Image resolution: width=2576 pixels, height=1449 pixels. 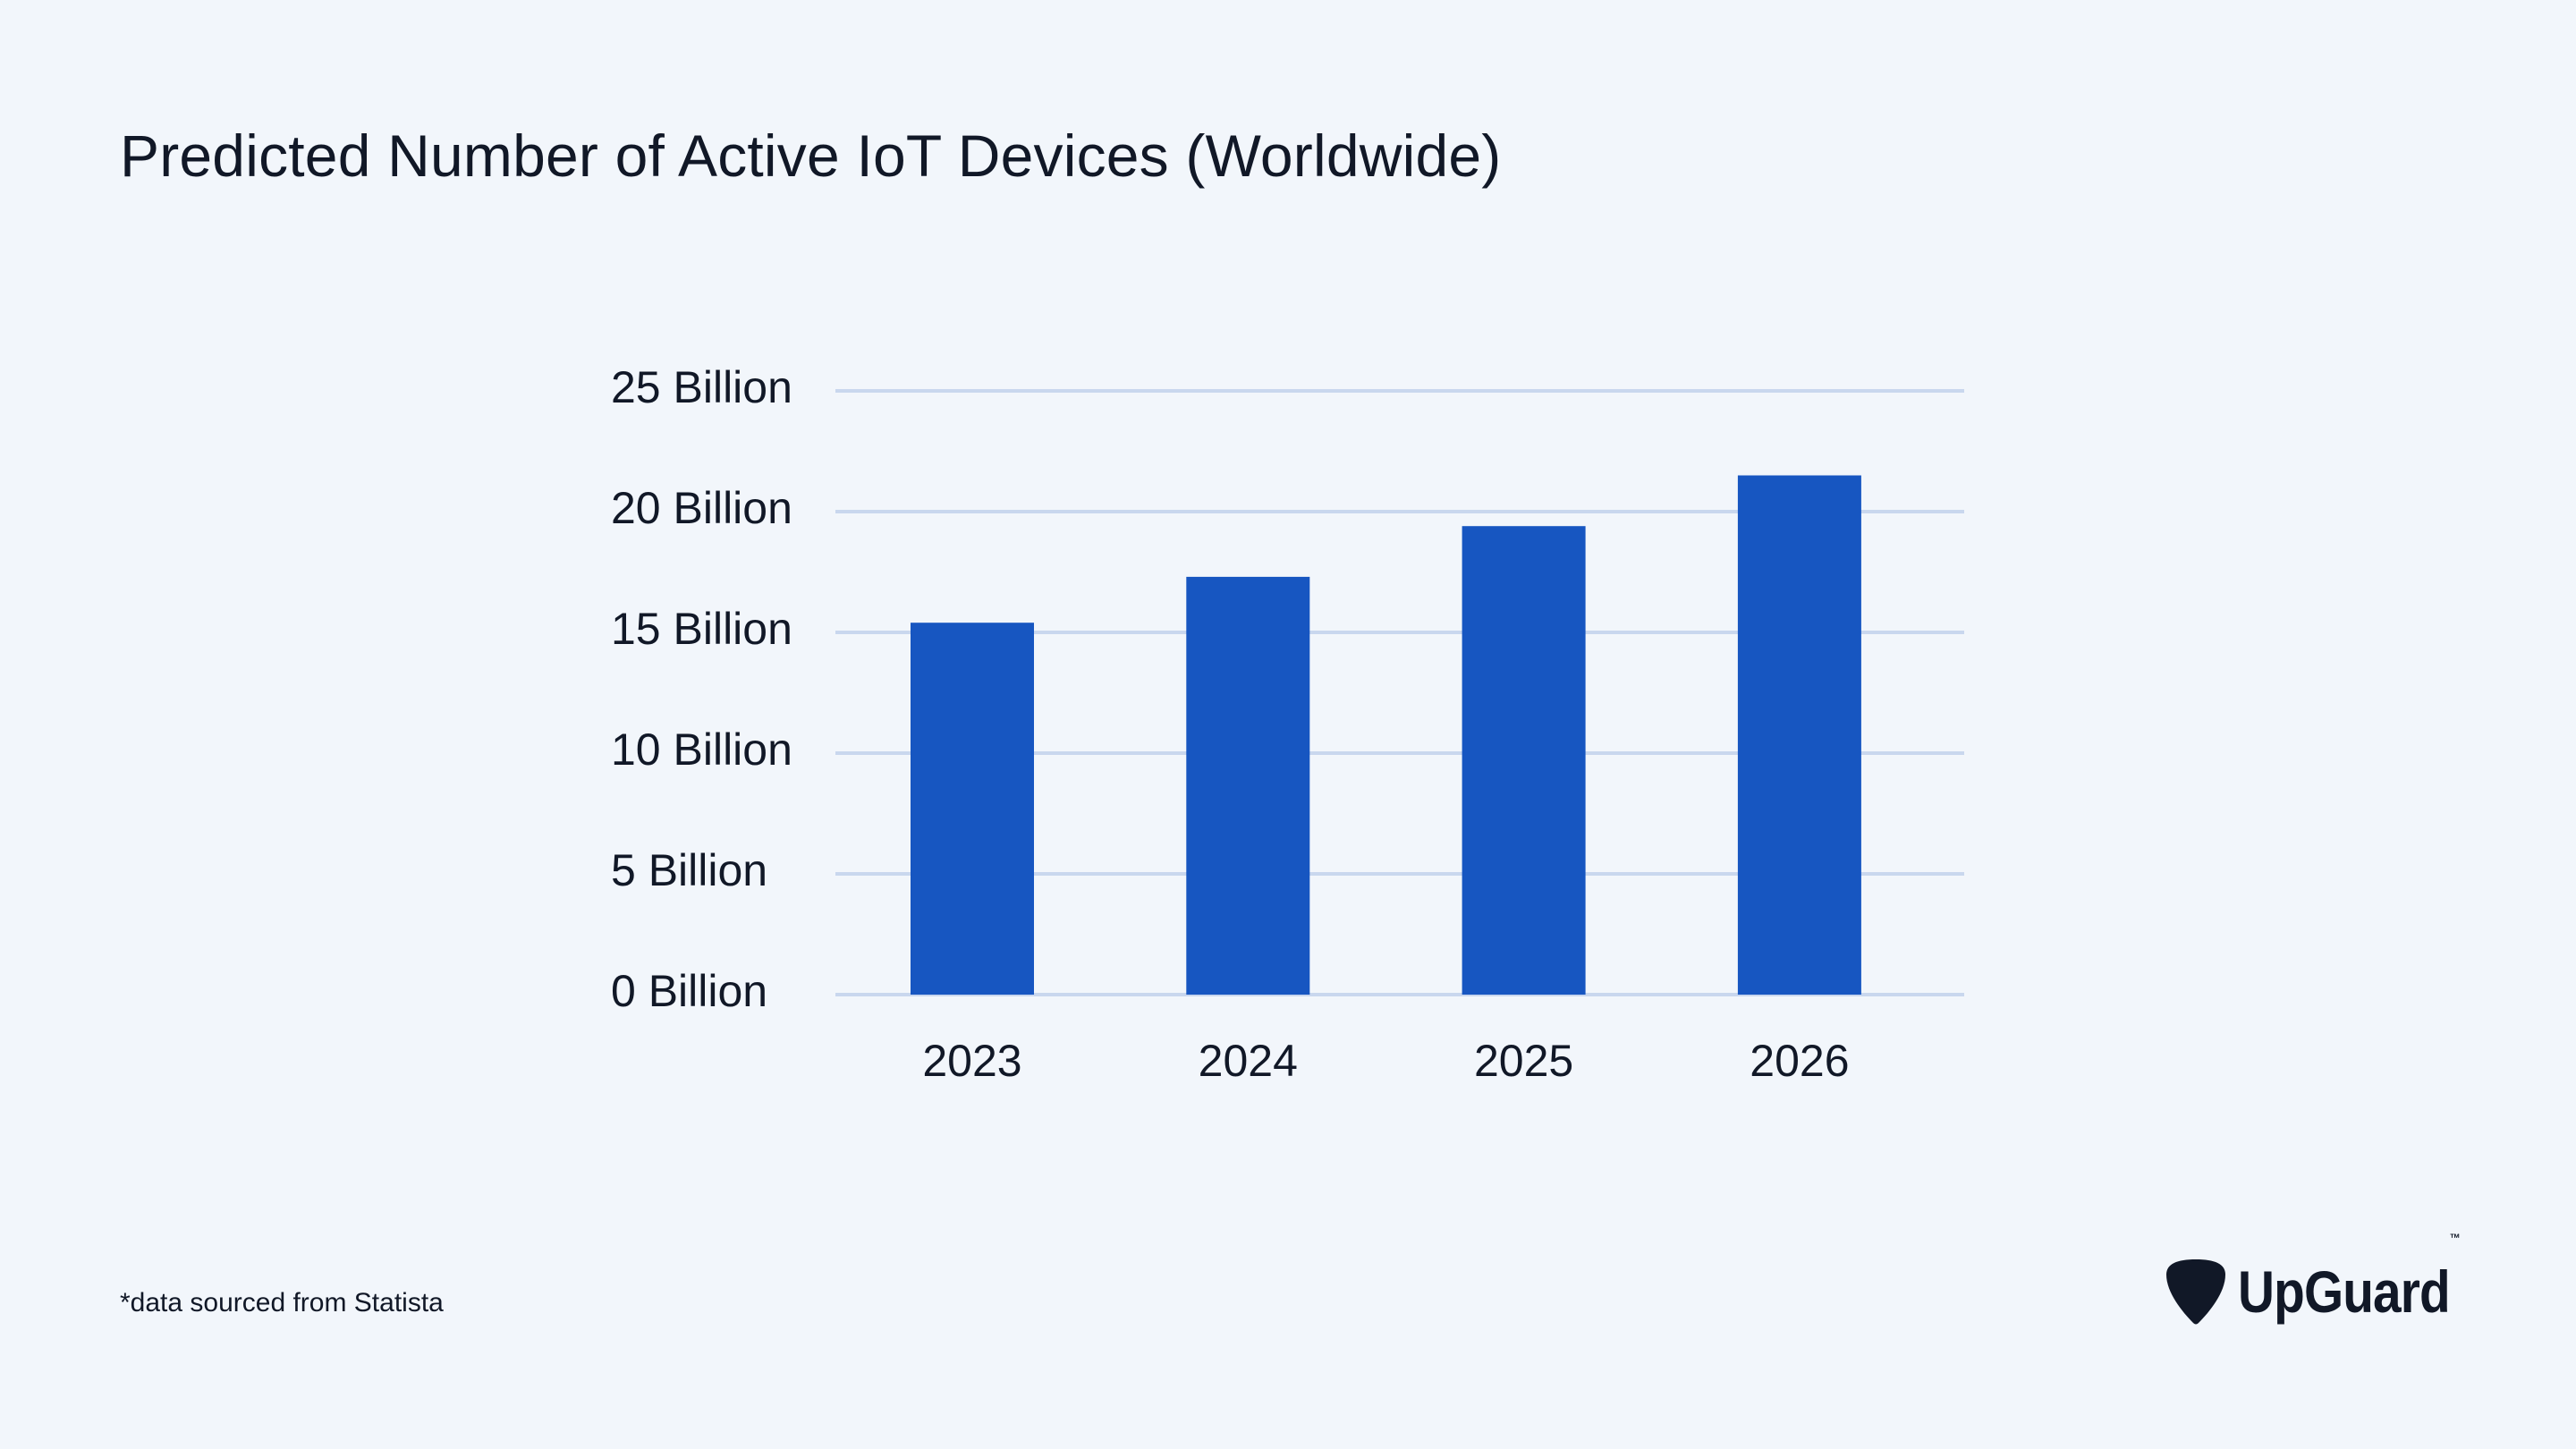 What do you see at coordinates (1523, 1061) in the screenshot?
I see `x-tick-label: 2025` at bounding box center [1523, 1061].